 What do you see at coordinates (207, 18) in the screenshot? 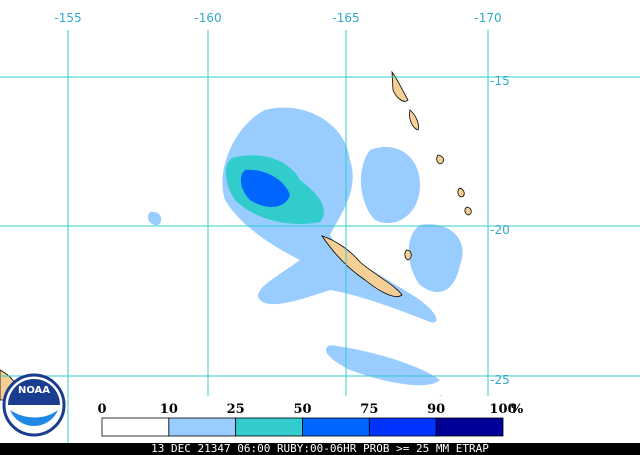
I see `lon-label: -160` at bounding box center [207, 18].